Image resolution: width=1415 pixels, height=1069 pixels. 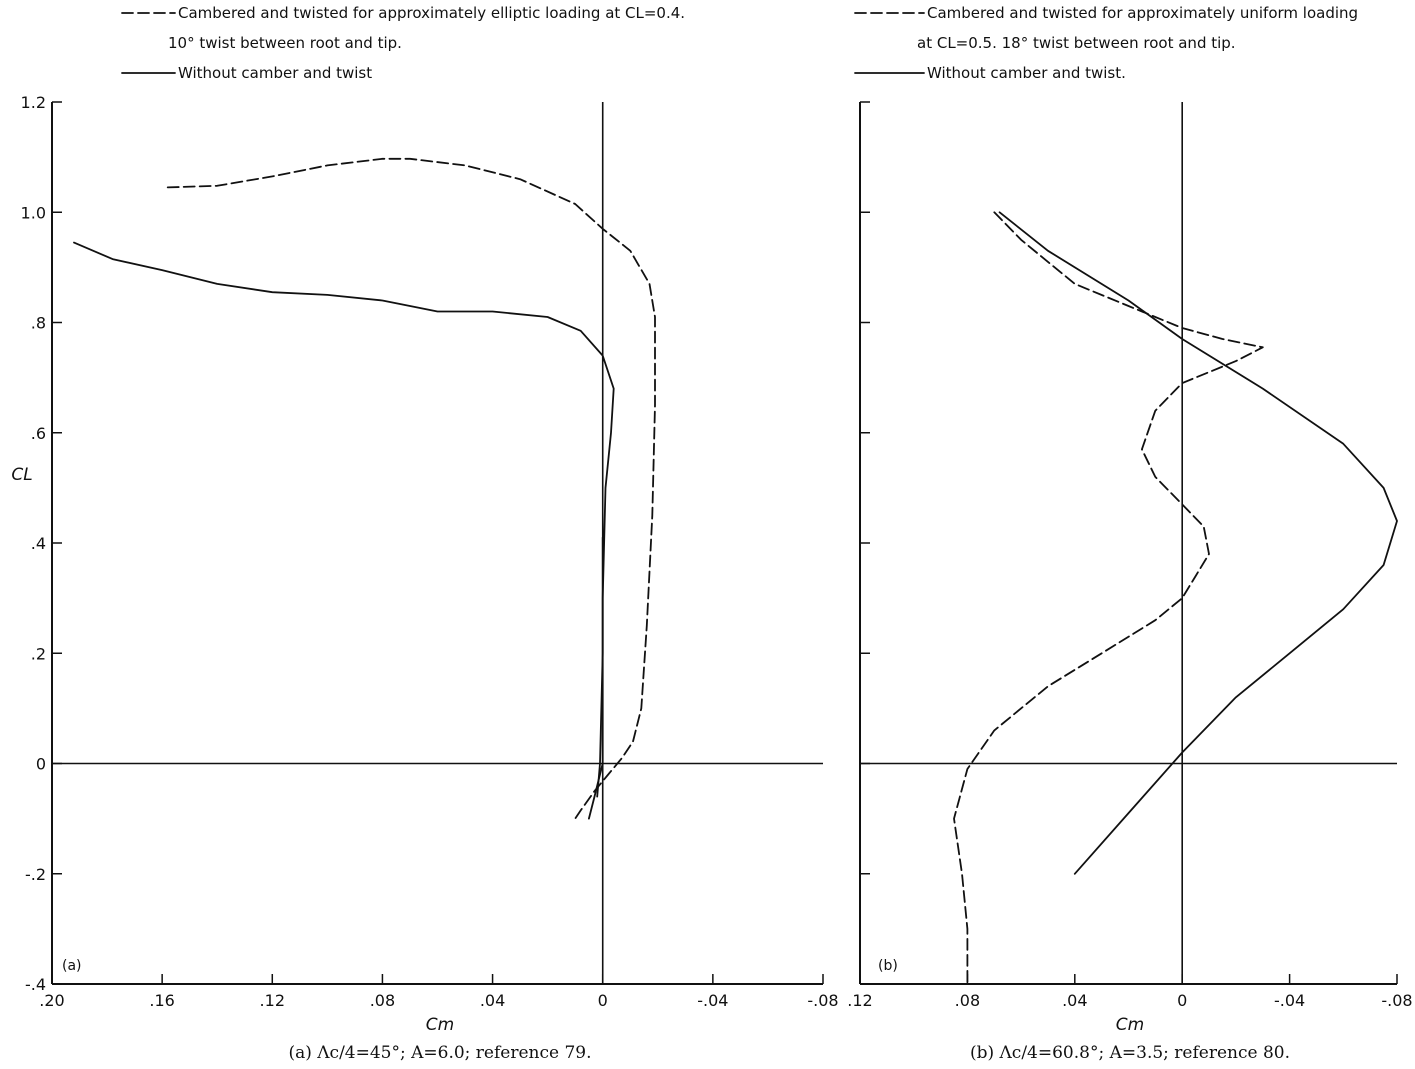 What do you see at coordinates (21, 475) in the screenshot?
I see `y-axis-label: CL` at bounding box center [21, 475].